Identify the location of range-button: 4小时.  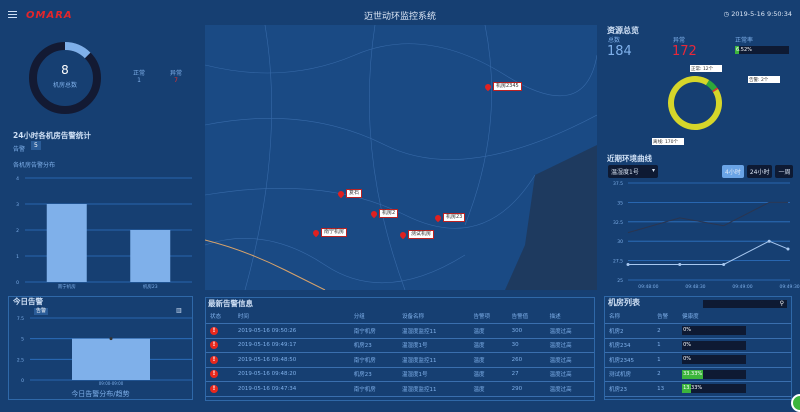
(733, 171).